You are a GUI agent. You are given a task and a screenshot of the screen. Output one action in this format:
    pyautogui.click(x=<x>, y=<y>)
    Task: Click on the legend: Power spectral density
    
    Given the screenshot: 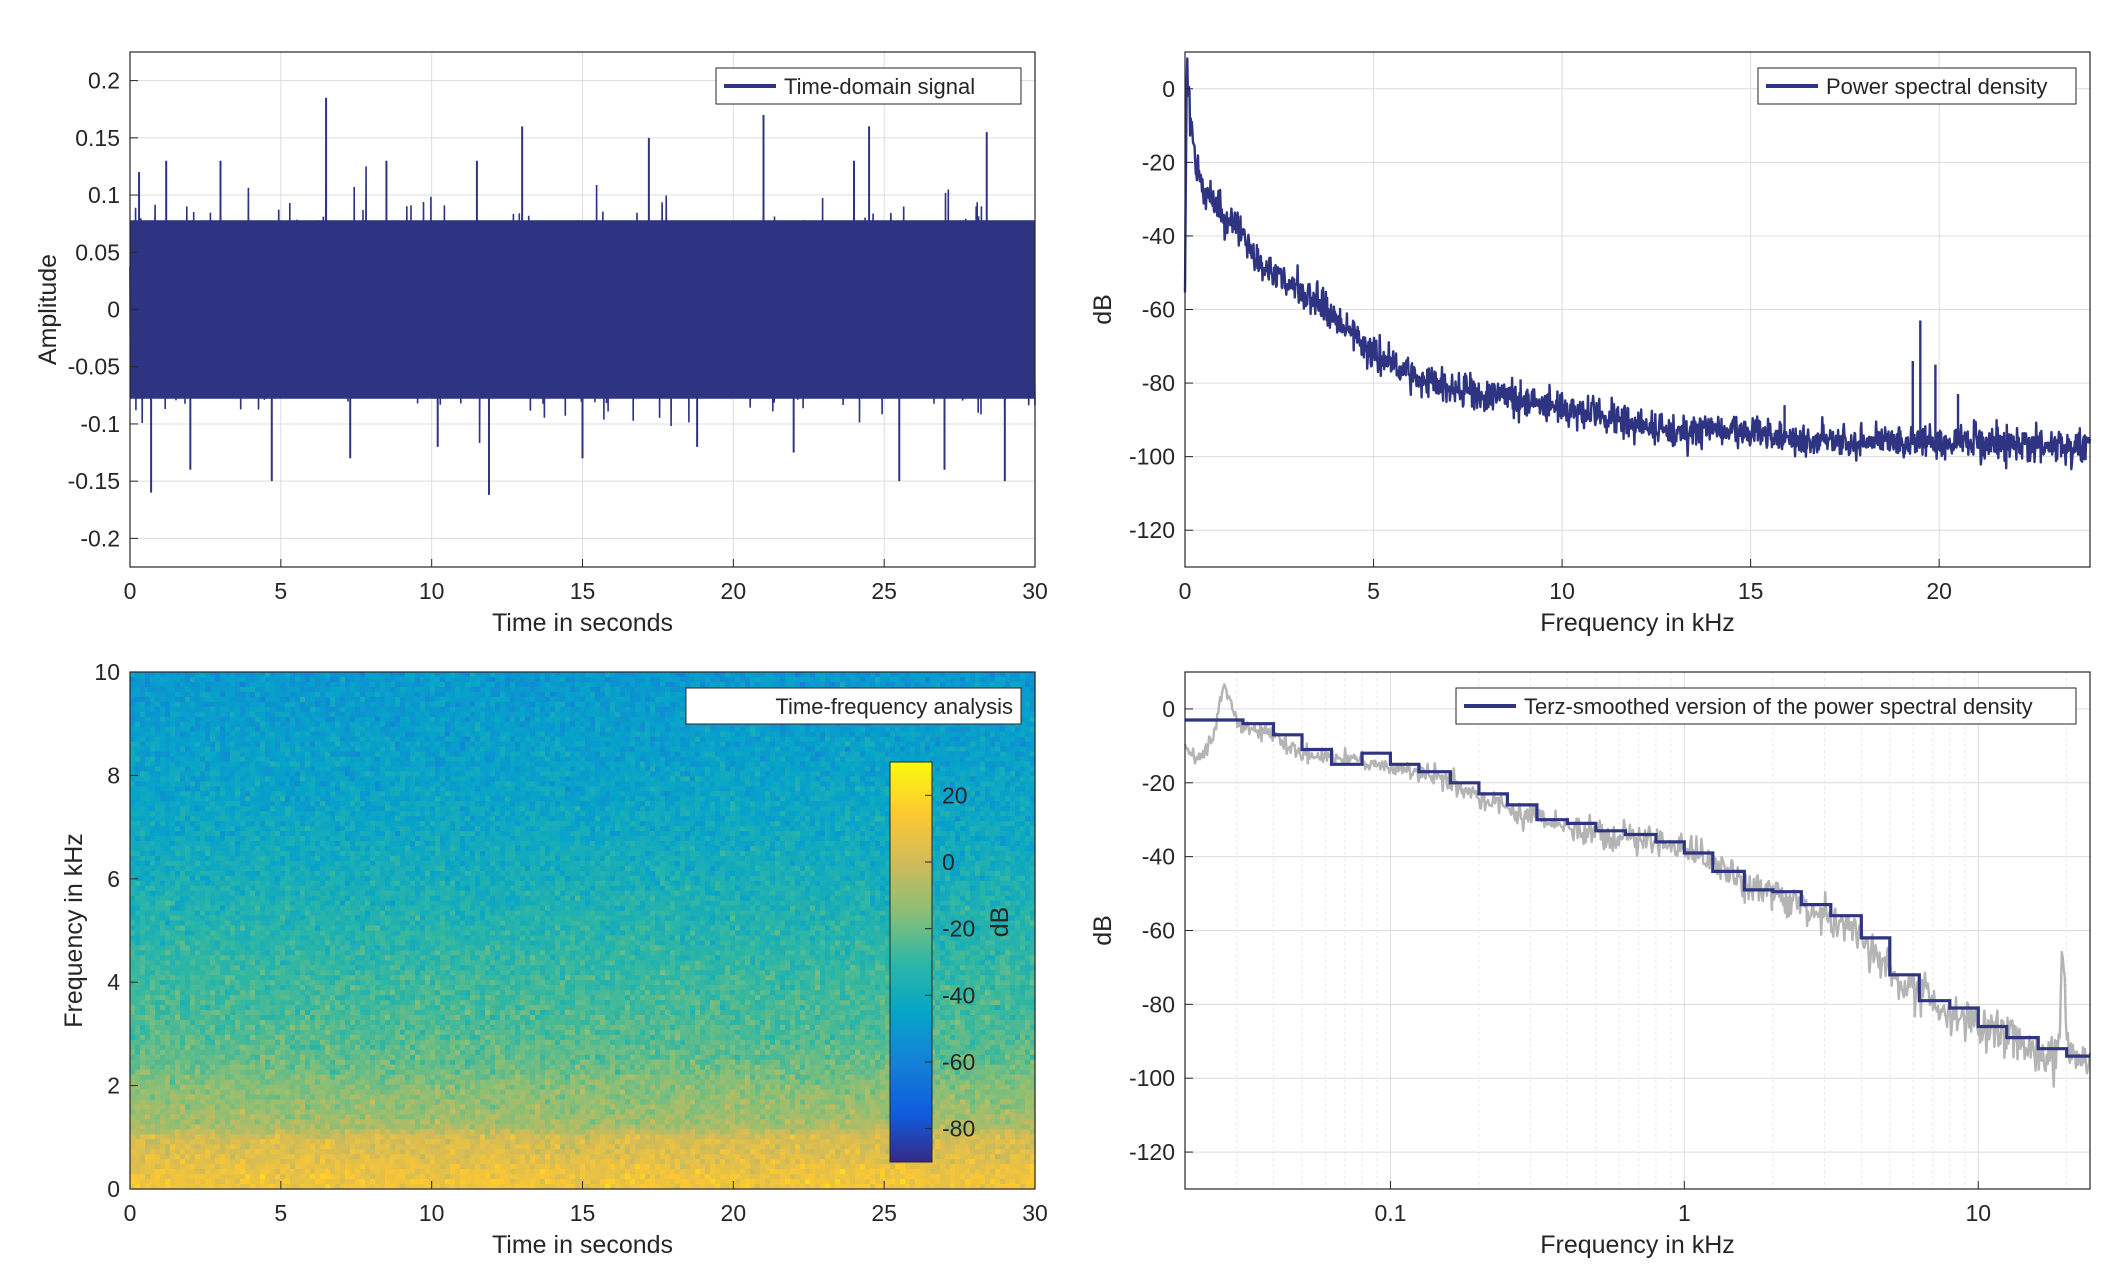 What is the action you would take?
    pyautogui.click(x=1917, y=86)
    